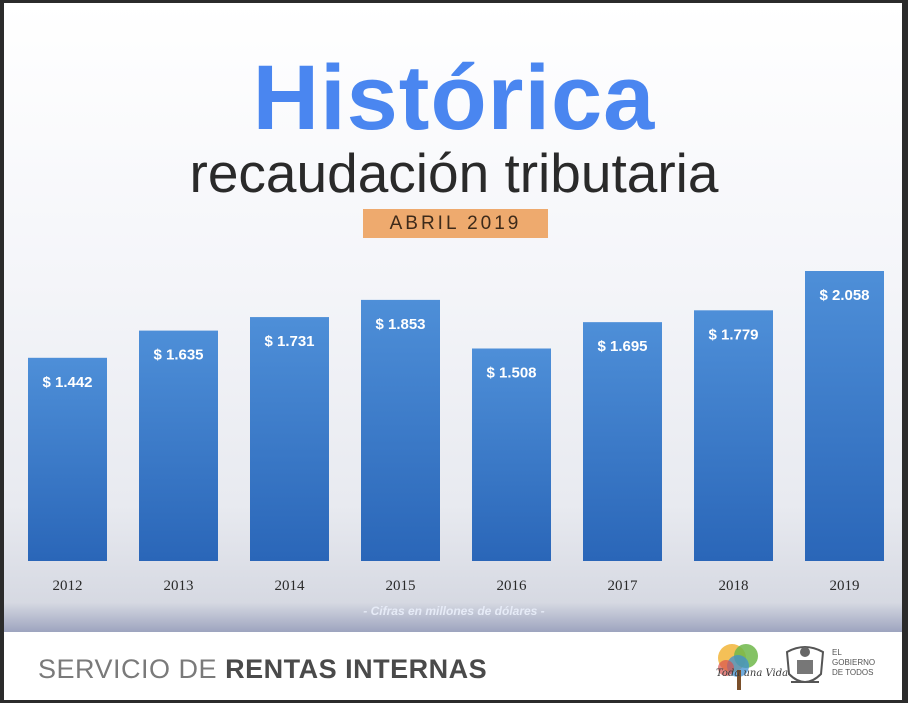 This screenshot has height=703, width=908. I want to click on gov-line: GOBIERNO, so click(854, 662).